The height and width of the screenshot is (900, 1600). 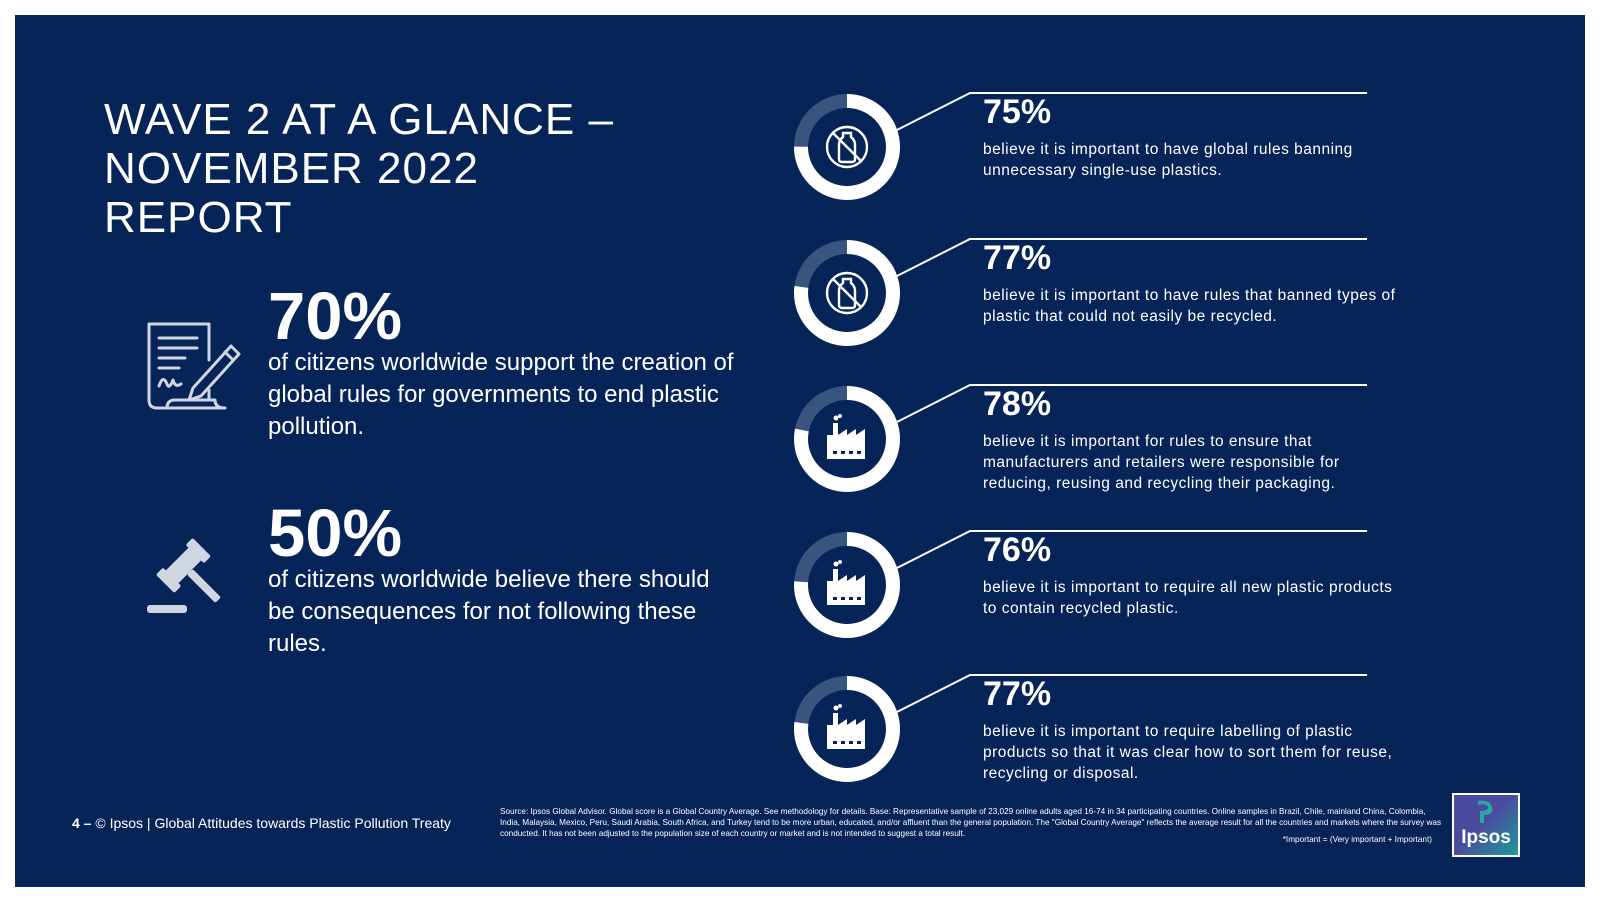 I want to click on item-percent: 78%, so click(x=1017, y=404).